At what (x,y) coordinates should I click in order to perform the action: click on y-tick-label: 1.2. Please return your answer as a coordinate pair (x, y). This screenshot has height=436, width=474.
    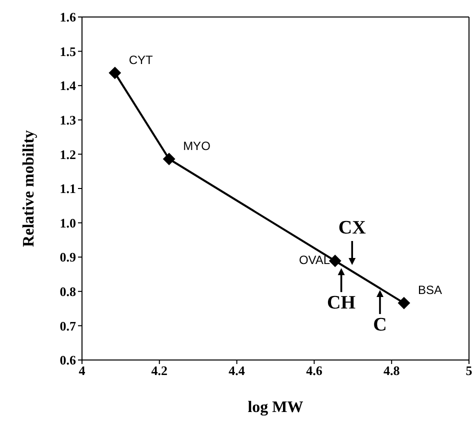
    Looking at the image, I should click on (68, 154).